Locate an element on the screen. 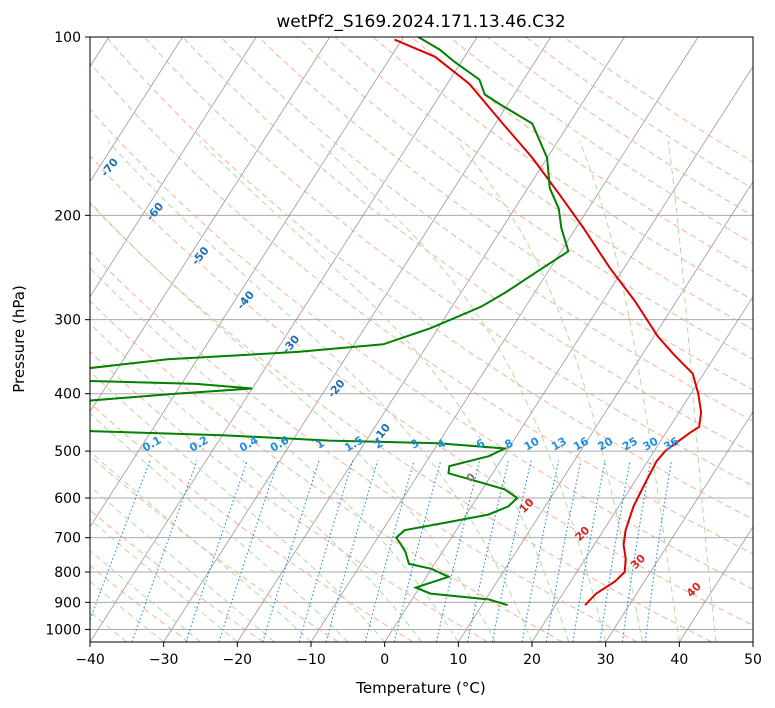 The image size is (775, 708). y-tick-label: 600 is located at coordinates (67, 499).